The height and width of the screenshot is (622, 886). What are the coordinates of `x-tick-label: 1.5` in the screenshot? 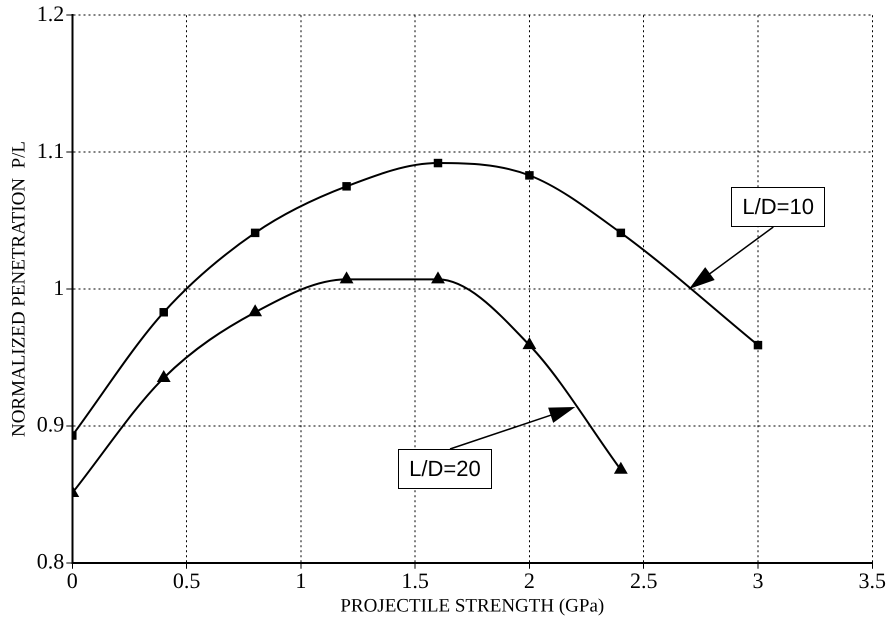 It's located at (415, 580).